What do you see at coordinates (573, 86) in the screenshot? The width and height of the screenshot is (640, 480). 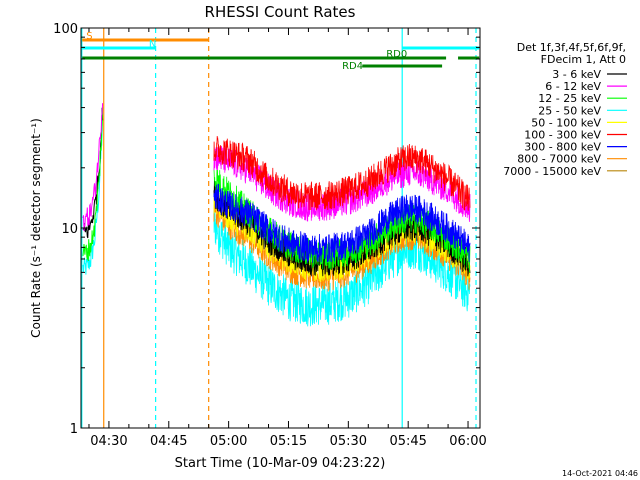 I see `legend-entry-label: 6 - 12 keV` at bounding box center [573, 86].